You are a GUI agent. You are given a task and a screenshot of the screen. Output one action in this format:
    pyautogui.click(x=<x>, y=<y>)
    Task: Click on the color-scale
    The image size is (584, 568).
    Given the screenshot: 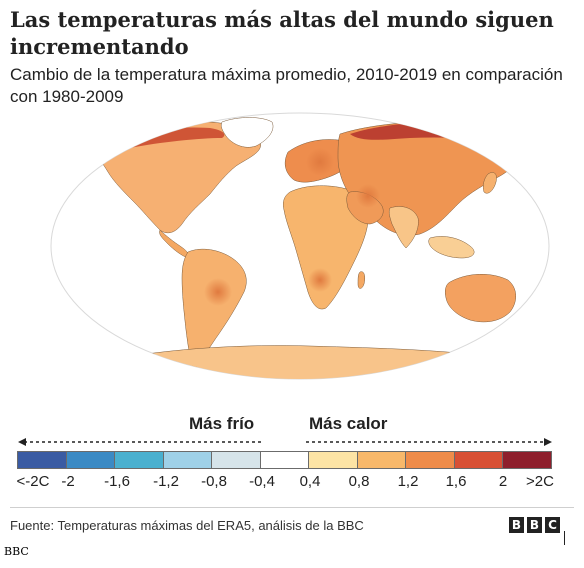 What is the action you would take?
    pyautogui.click(x=285, y=460)
    